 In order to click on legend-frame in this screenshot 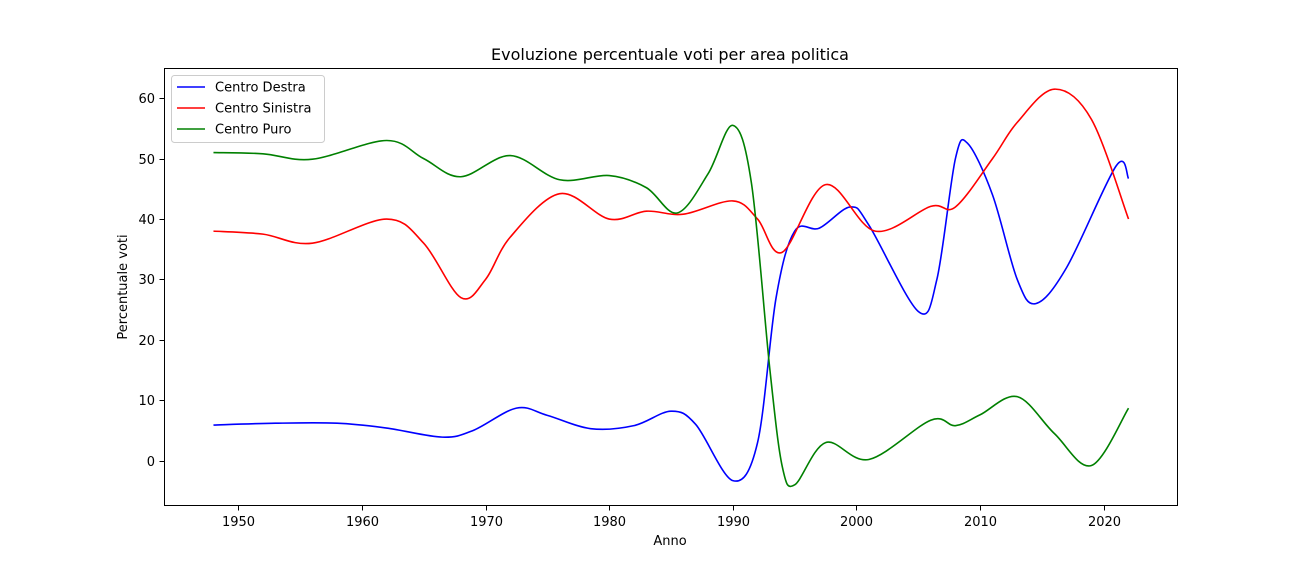, I will do `click(248, 109)`.